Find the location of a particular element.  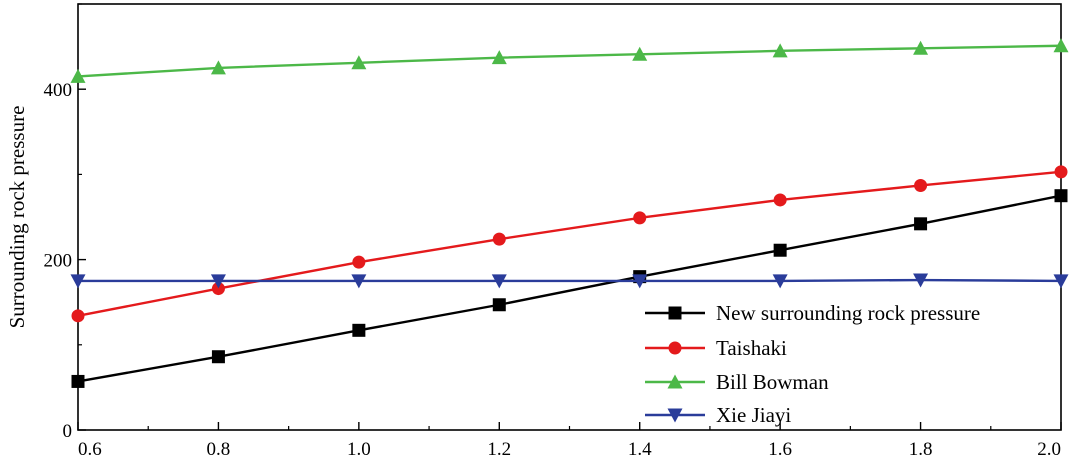

legend-label: Xie Jiayi is located at coordinates (753, 415).